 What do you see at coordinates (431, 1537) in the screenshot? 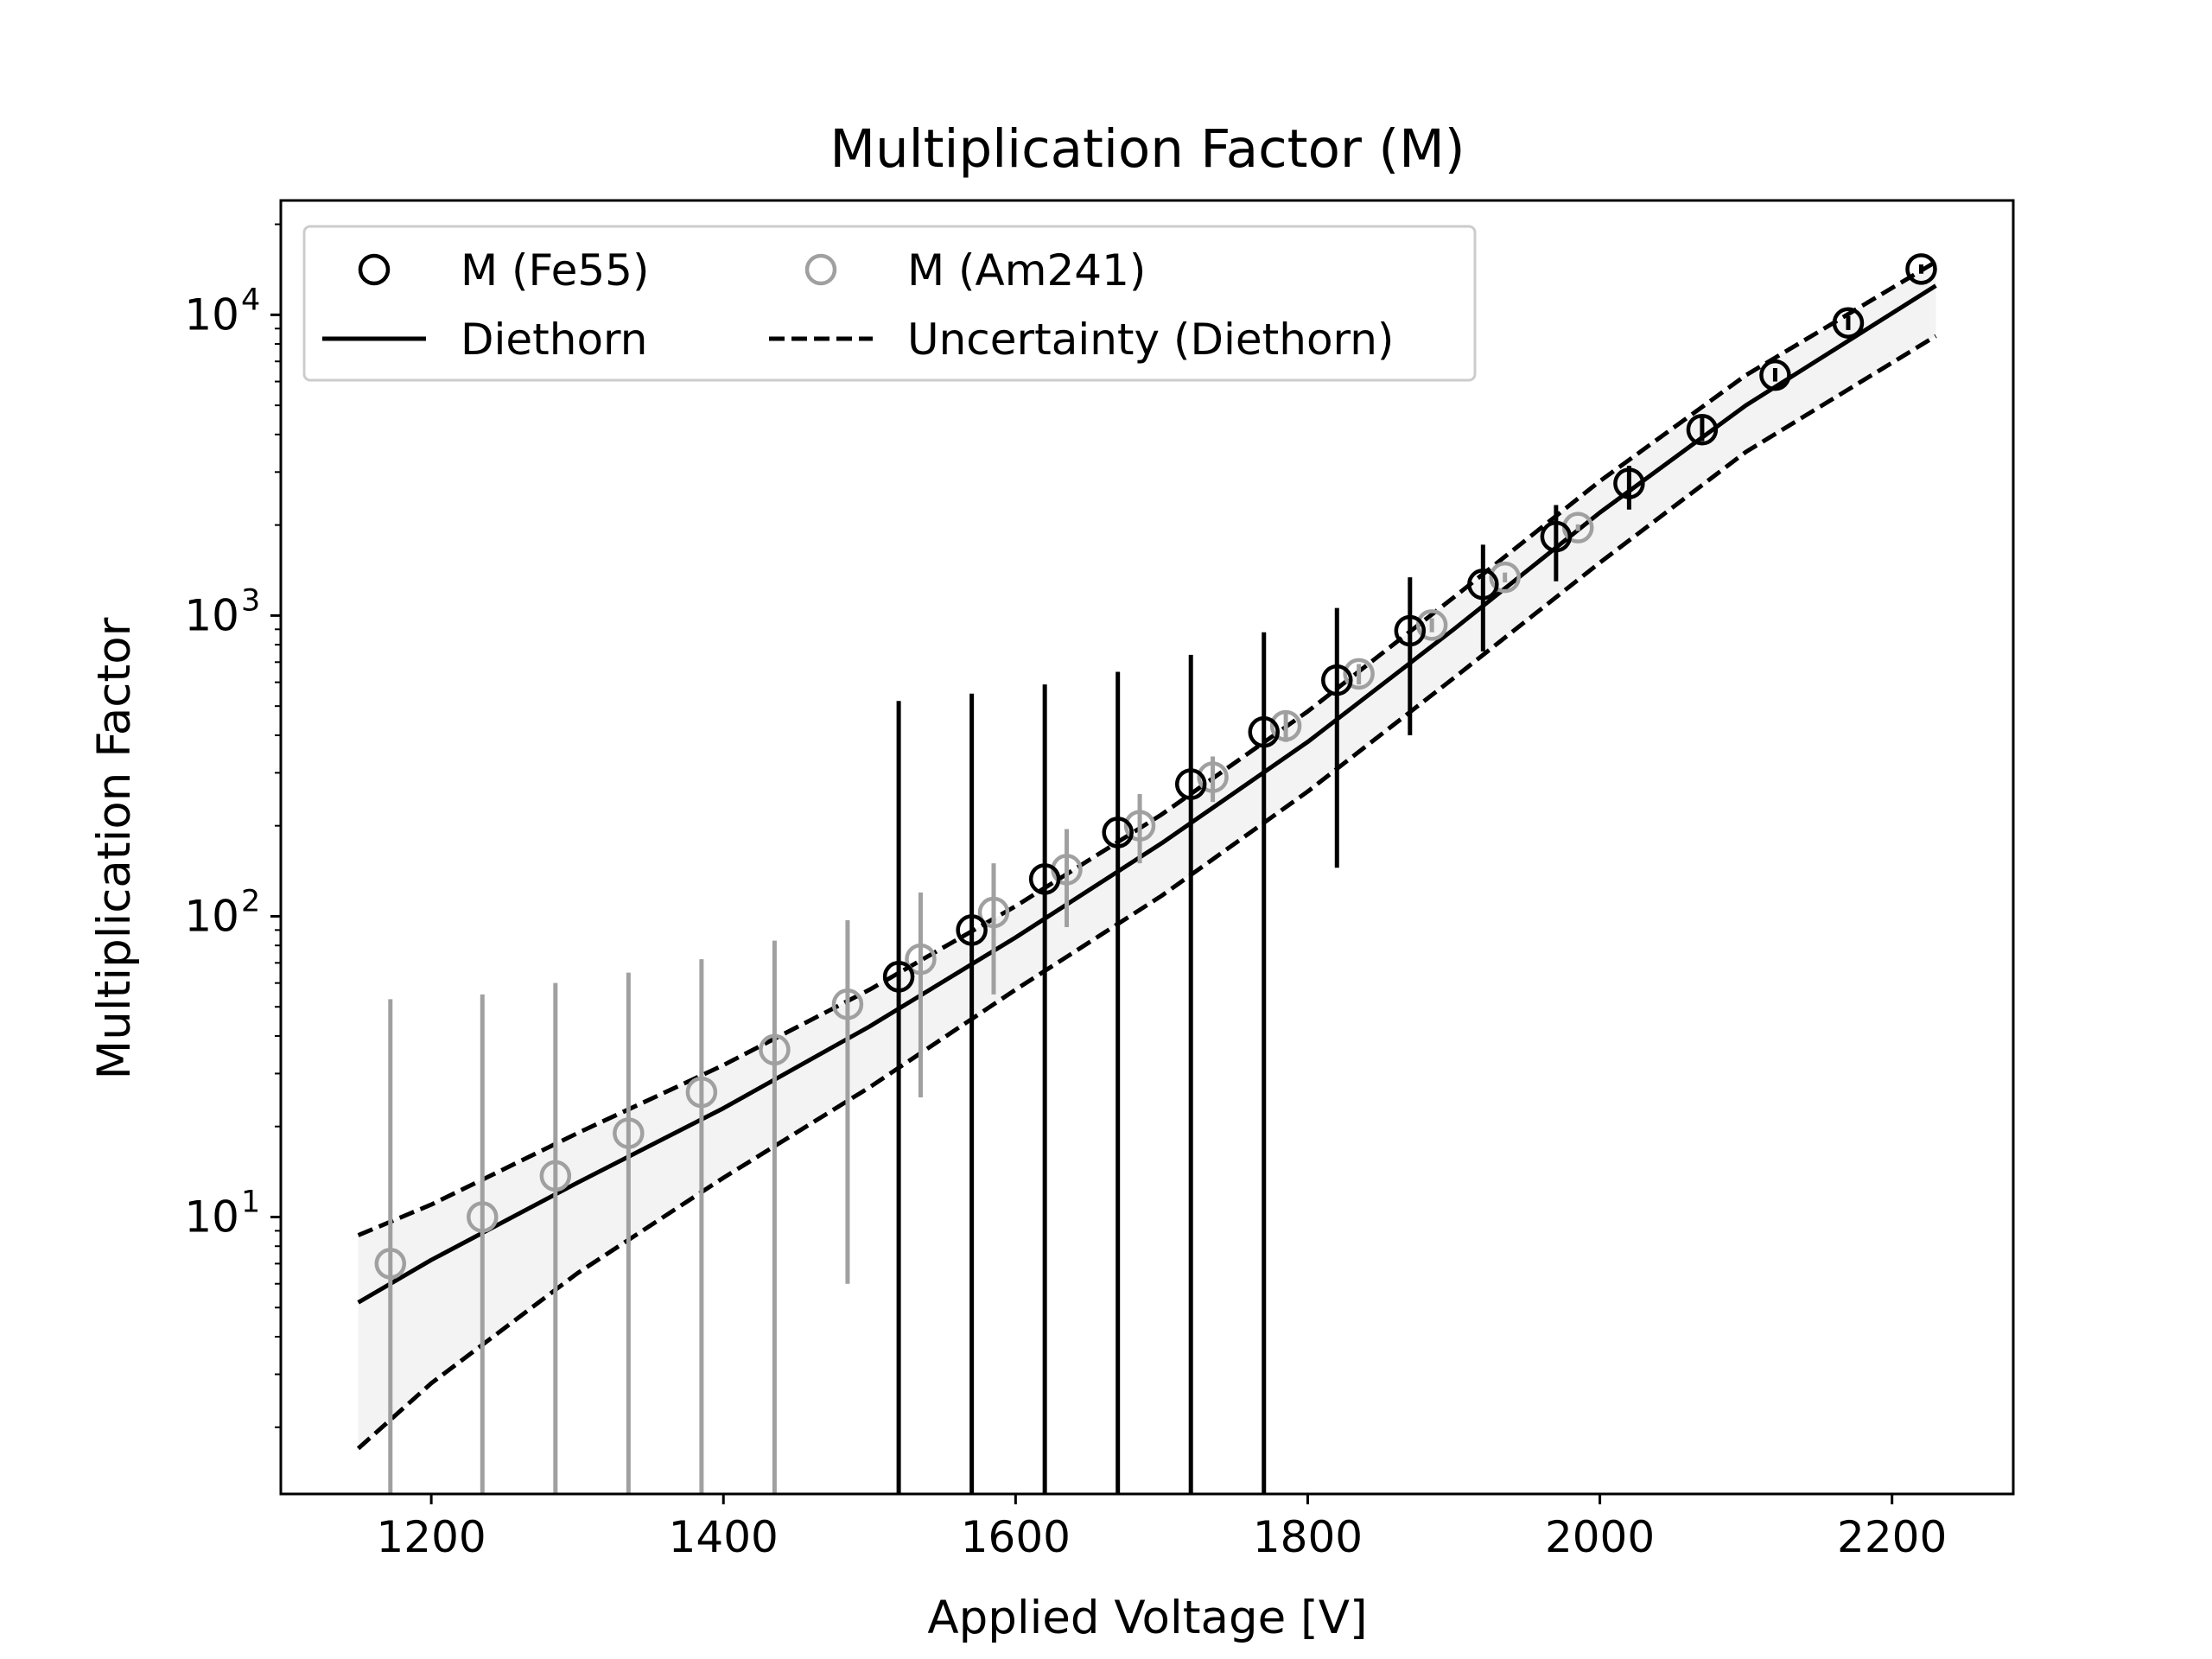
I see `x-tick-label-0: 1200` at bounding box center [431, 1537].